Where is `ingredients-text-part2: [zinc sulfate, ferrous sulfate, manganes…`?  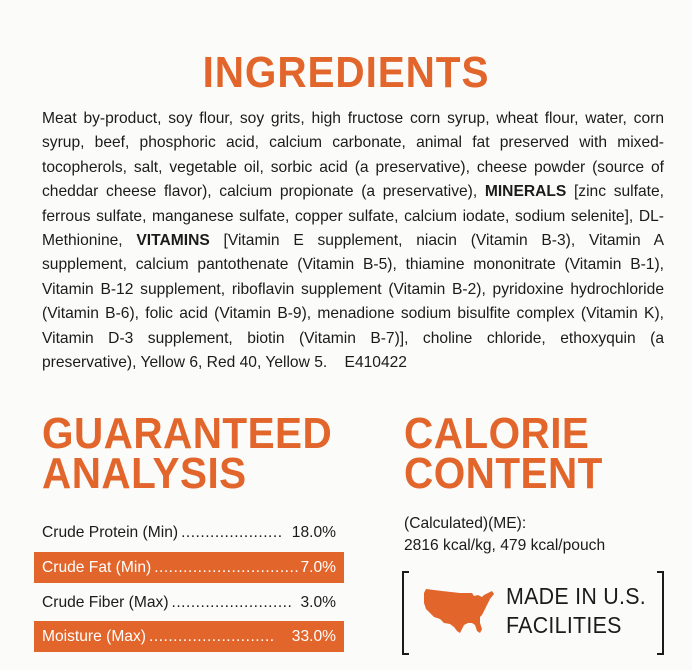
ingredients-text-part2: [zinc sulfate, ferrous sulfate, manganes… is located at coordinates (353, 216).